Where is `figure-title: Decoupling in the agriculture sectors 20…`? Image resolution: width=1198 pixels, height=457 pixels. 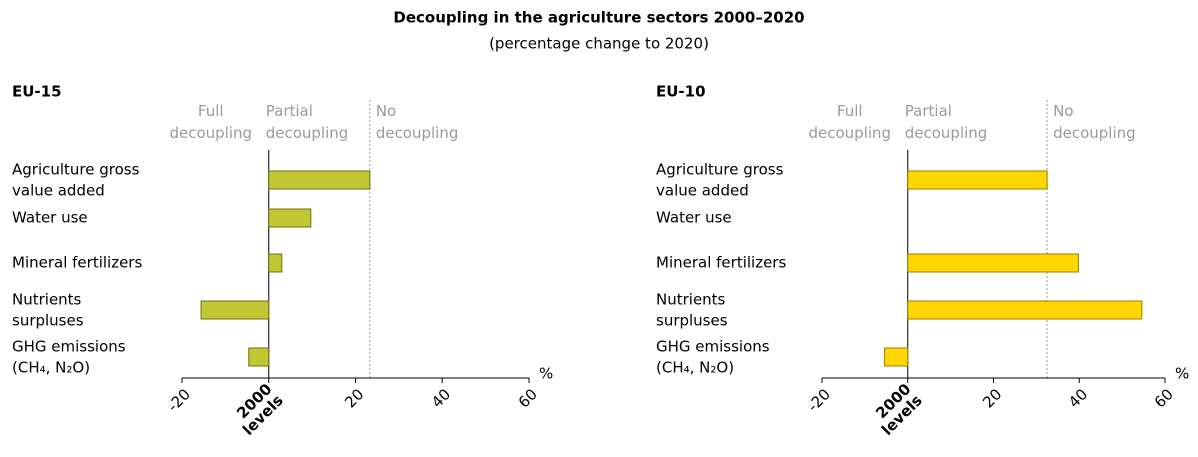 figure-title: Decoupling in the agriculture sectors 20… is located at coordinates (598, 18).